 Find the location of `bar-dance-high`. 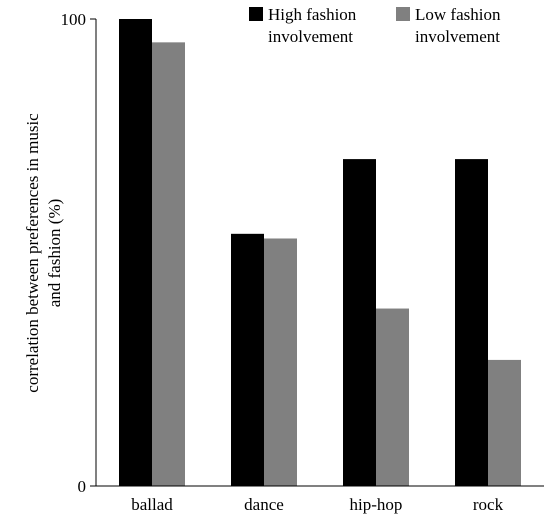

bar-dance-high is located at coordinates (247, 359).